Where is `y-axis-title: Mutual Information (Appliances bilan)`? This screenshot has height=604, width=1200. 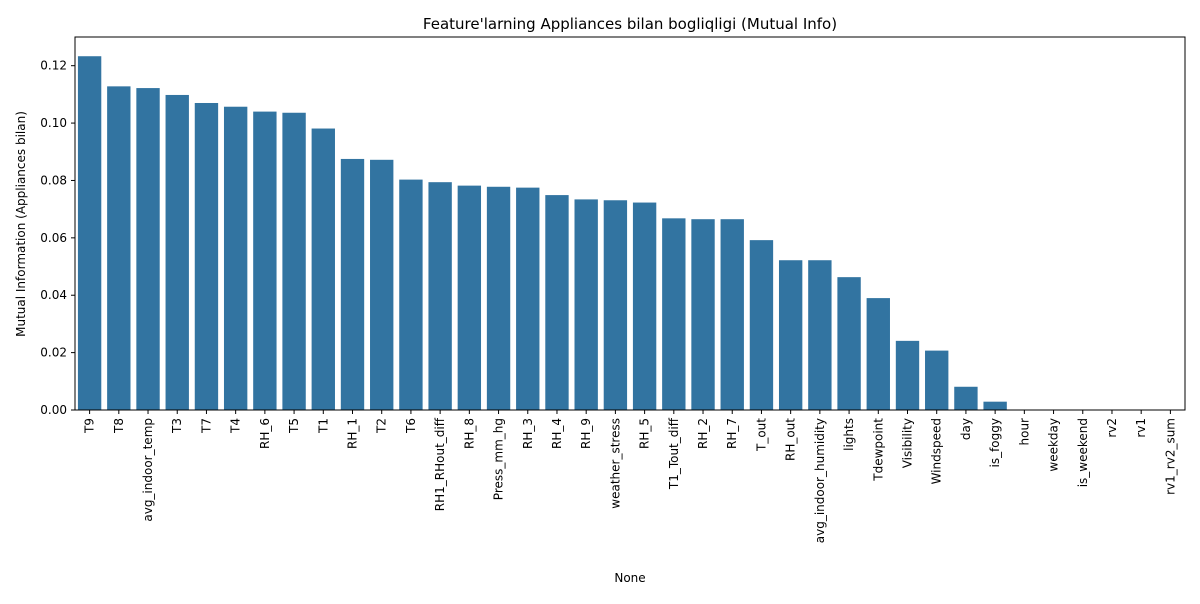
y-axis-title: Mutual Information (Appliances bilan) is located at coordinates (21, 224).